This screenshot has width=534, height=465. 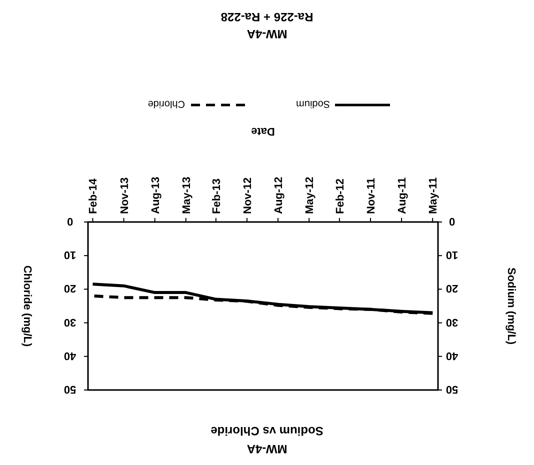 What do you see at coordinates (279, 195) in the screenshot?
I see `x-tick-label: Aug-12` at bounding box center [279, 195].